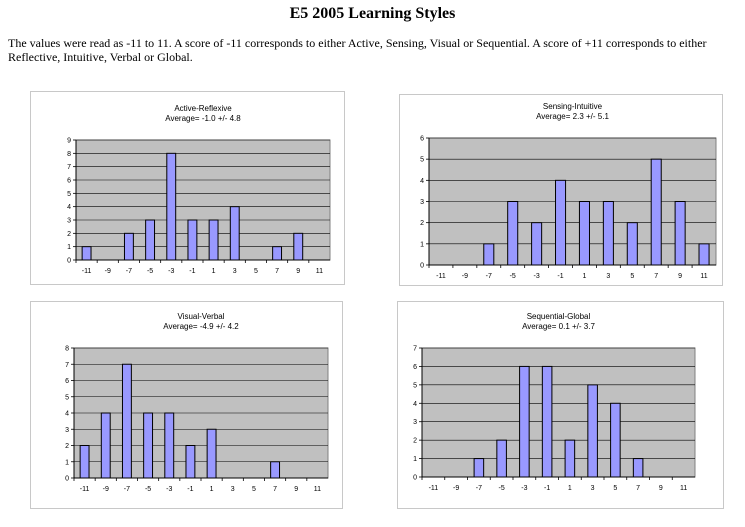  I want to click on bar--9, so click(105, 445).